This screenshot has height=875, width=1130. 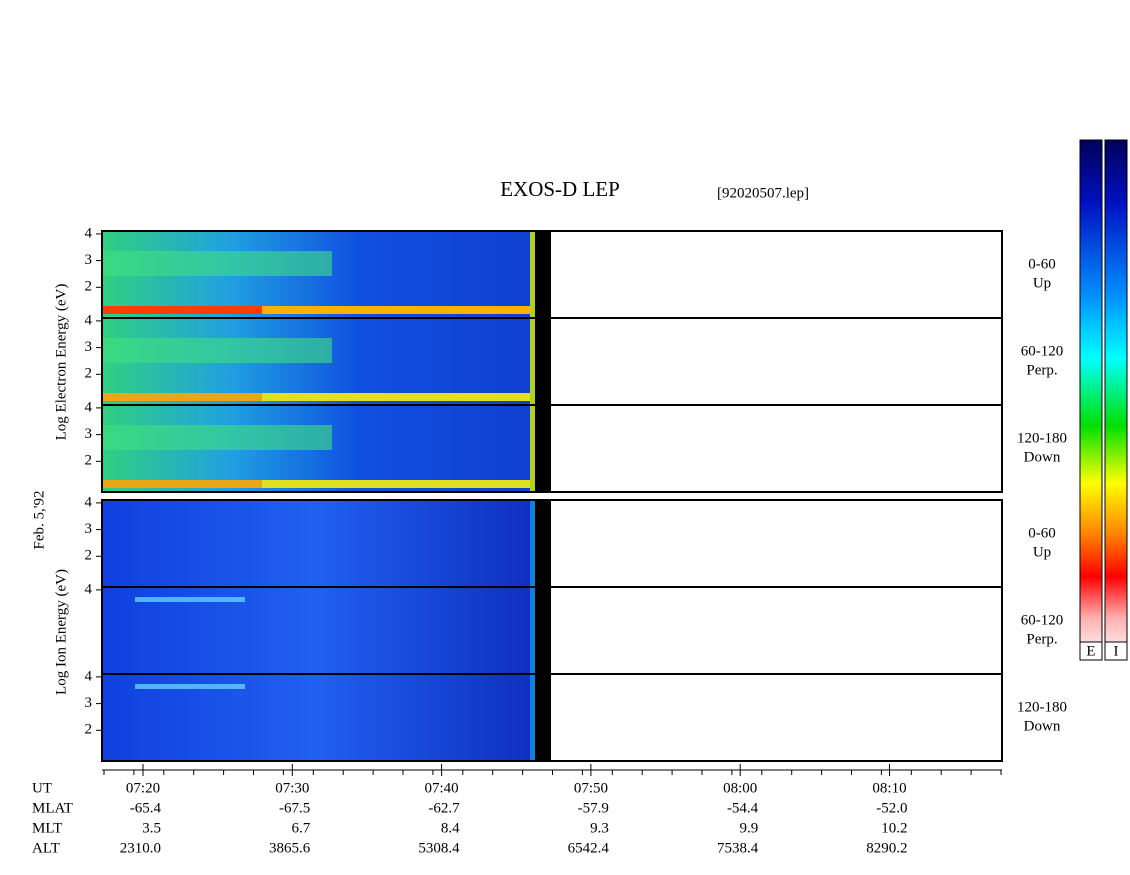 I want to click on spectrogram, so click(x=316, y=543).